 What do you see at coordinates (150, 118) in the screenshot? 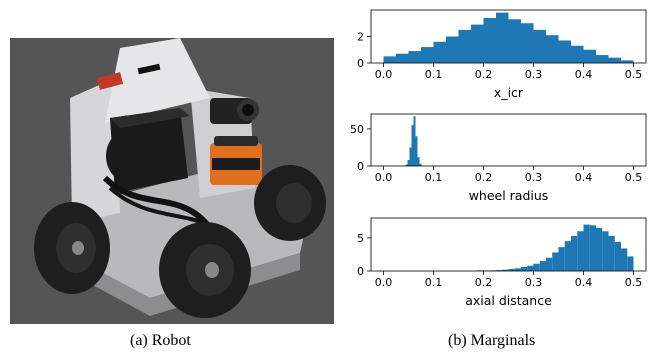
I see `electronics-box-top` at bounding box center [150, 118].